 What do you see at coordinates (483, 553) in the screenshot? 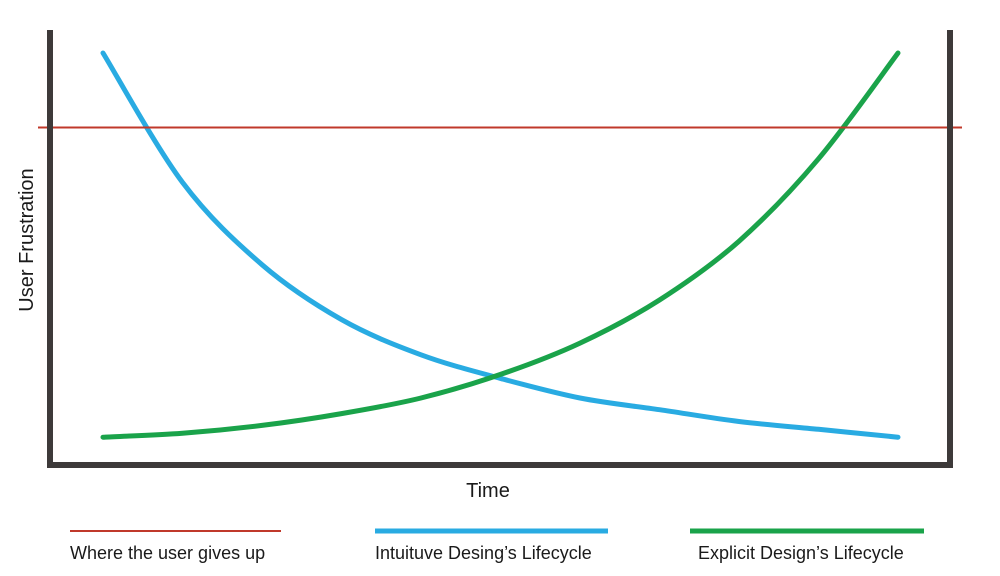
I see `legend-label-intuitive: Intuituve Desing’s Lifecycle` at bounding box center [483, 553].